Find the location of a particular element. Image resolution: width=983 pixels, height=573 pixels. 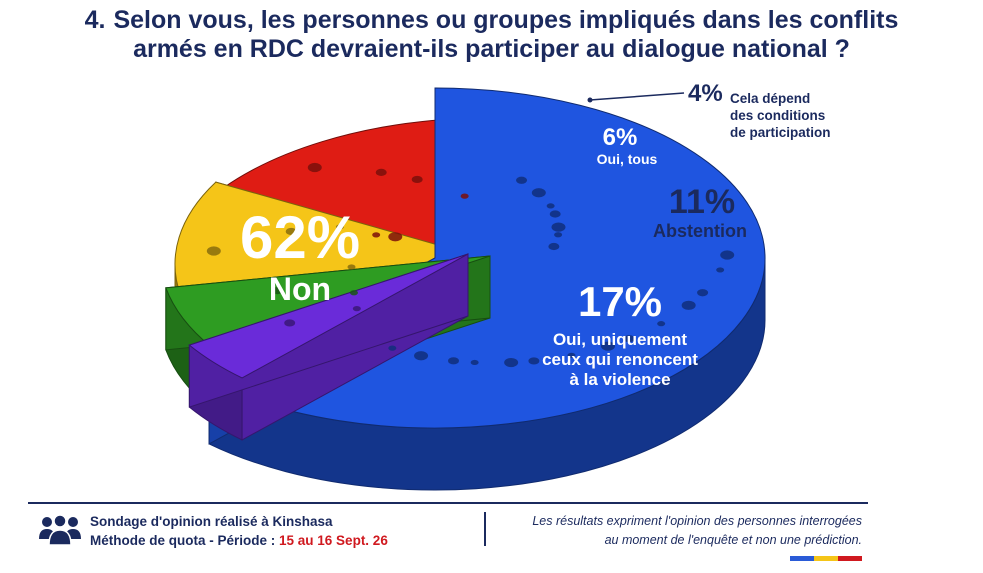

question-number: 4. is located at coordinates (95, 20).